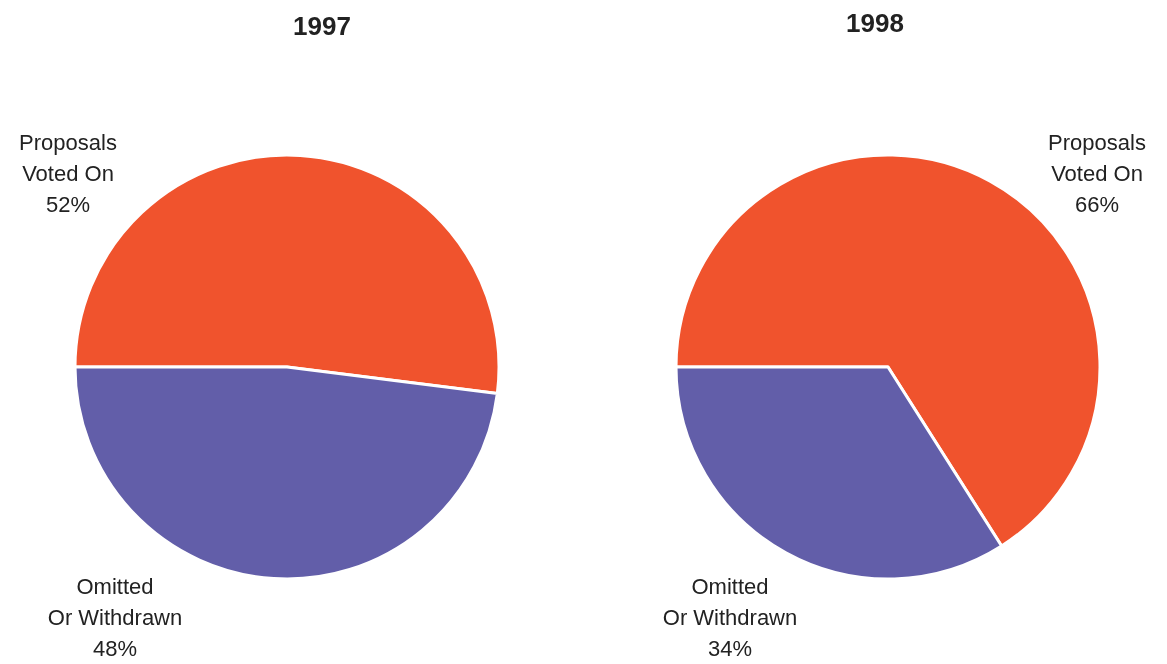 The height and width of the screenshot is (664, 1167). Describe the element at coordinates (1097, 204) in the screenshot. I see `data-label: 66%` at that location.